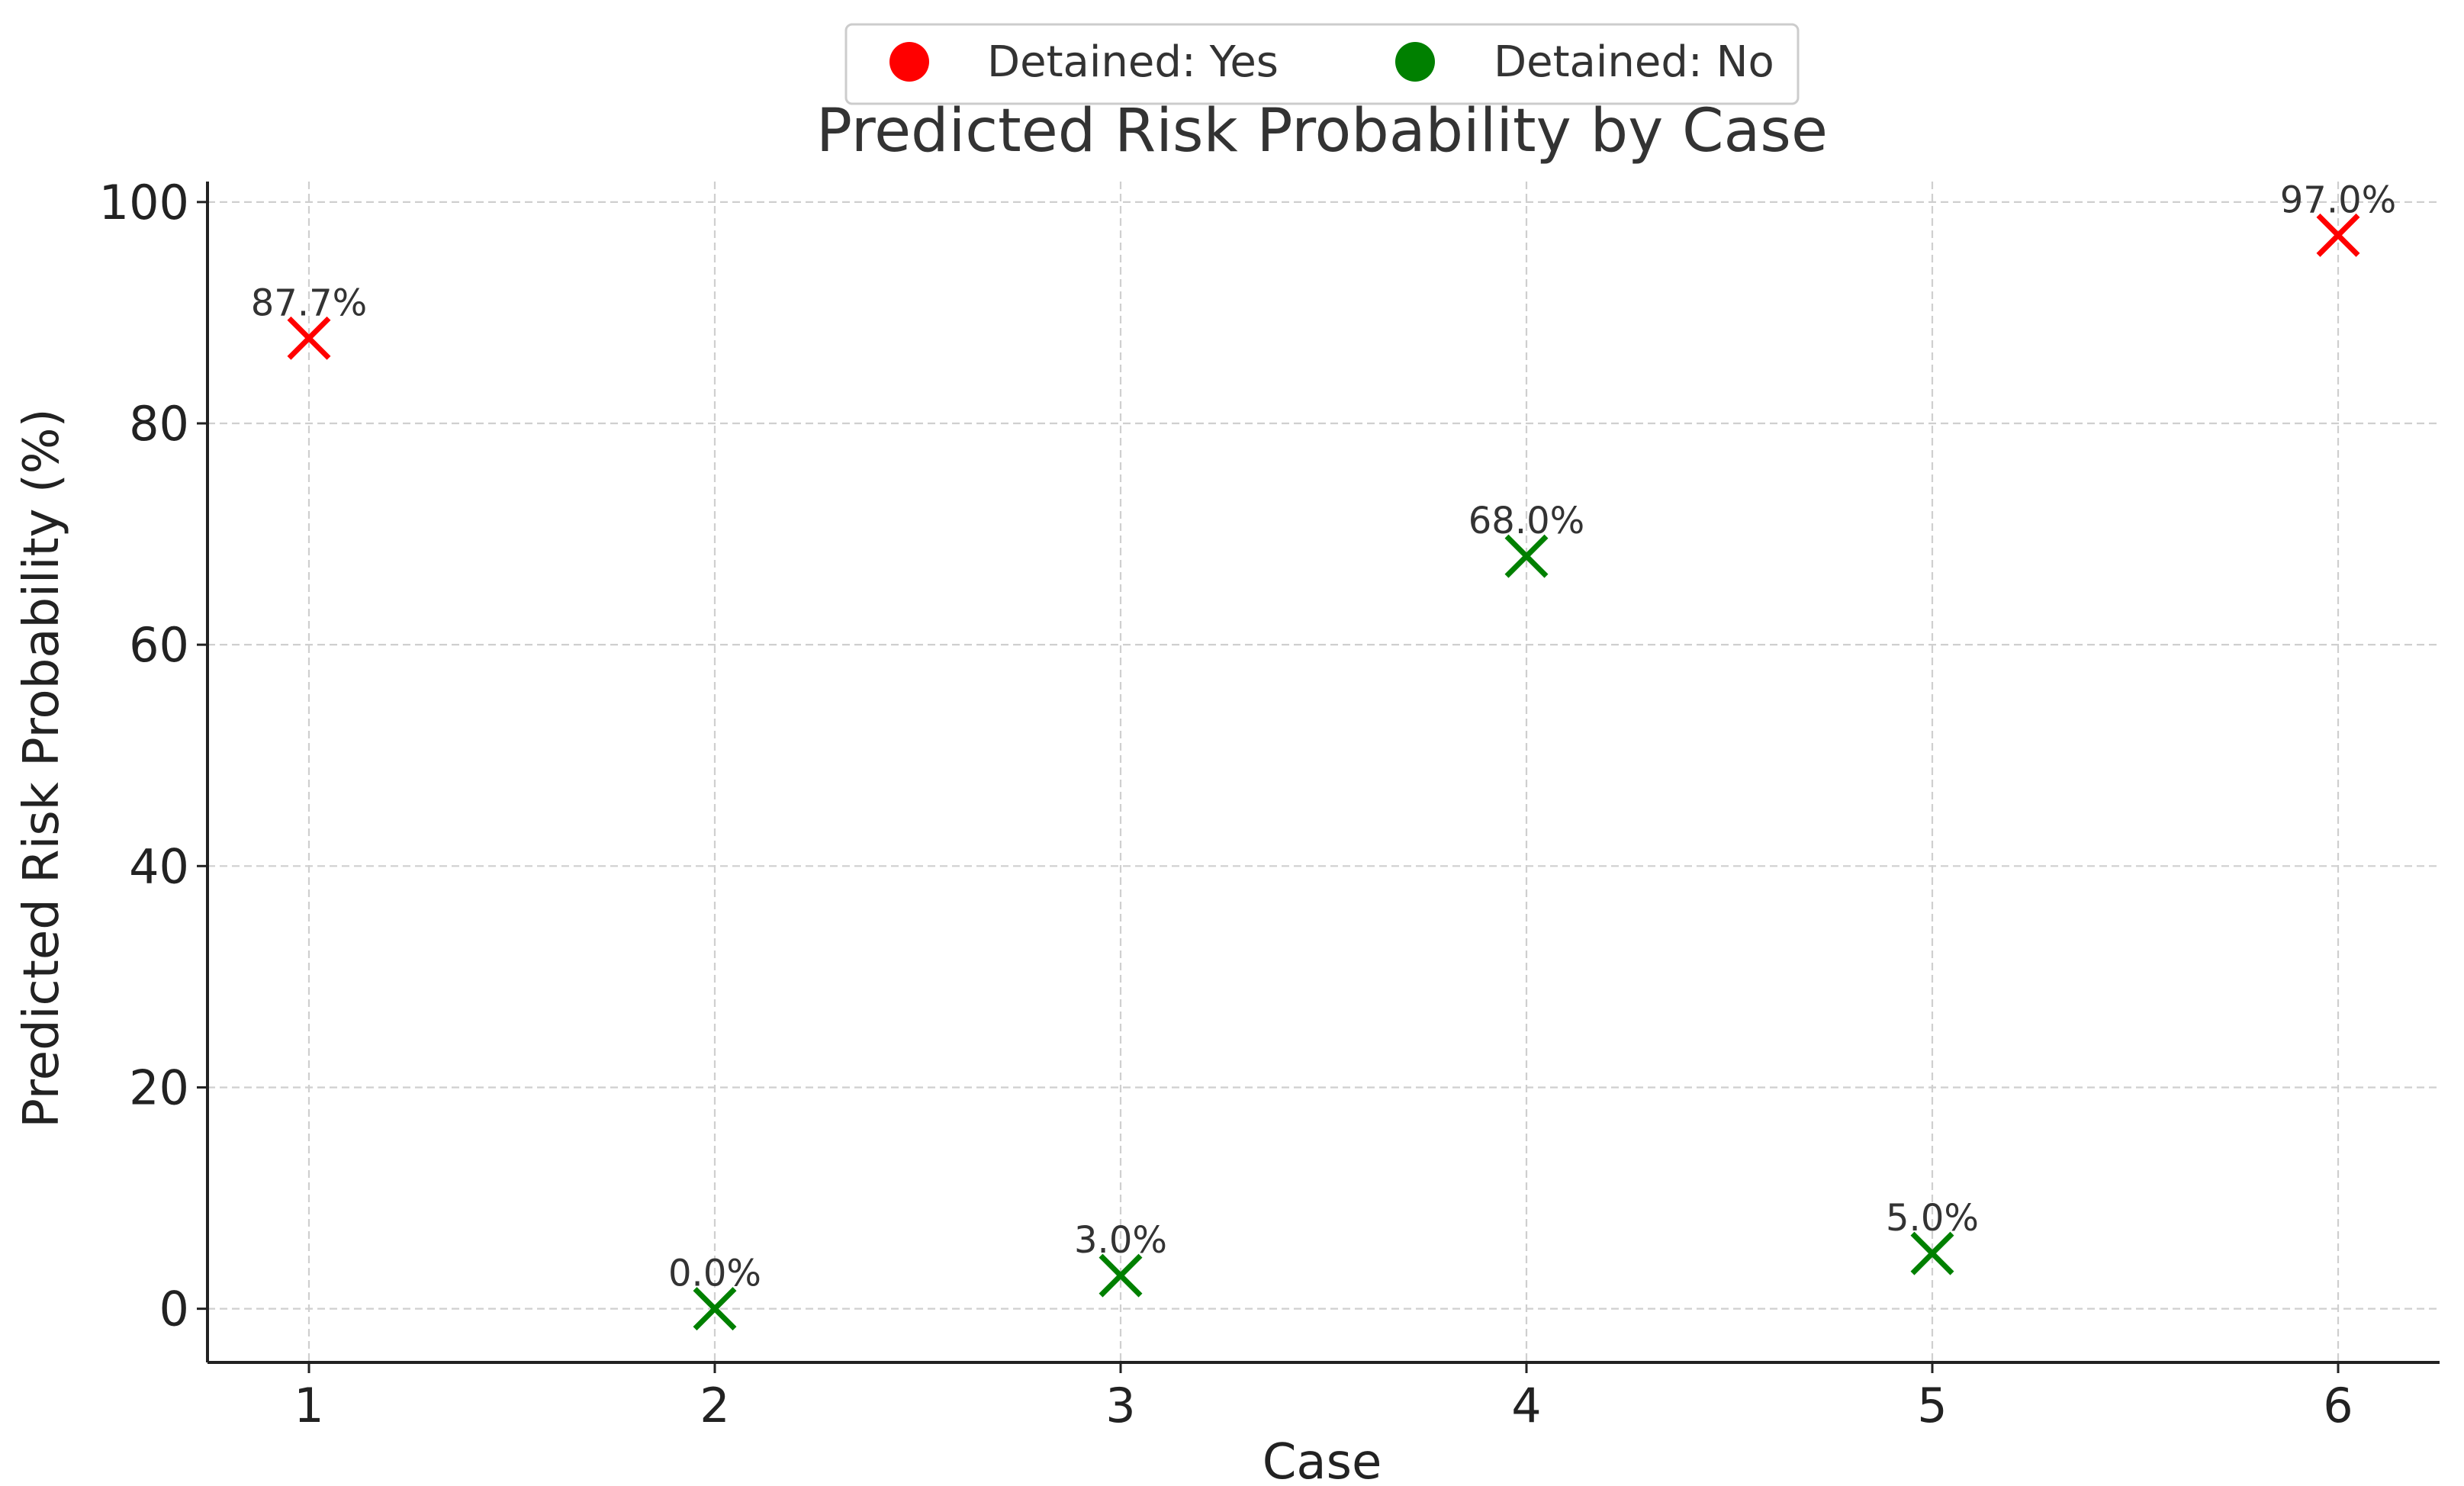 This screenshot has height=1486, width=2464. Describe the element at coordinates (1932, 1405) in the screenshot. I see `x-tick-label: 5` at that location.